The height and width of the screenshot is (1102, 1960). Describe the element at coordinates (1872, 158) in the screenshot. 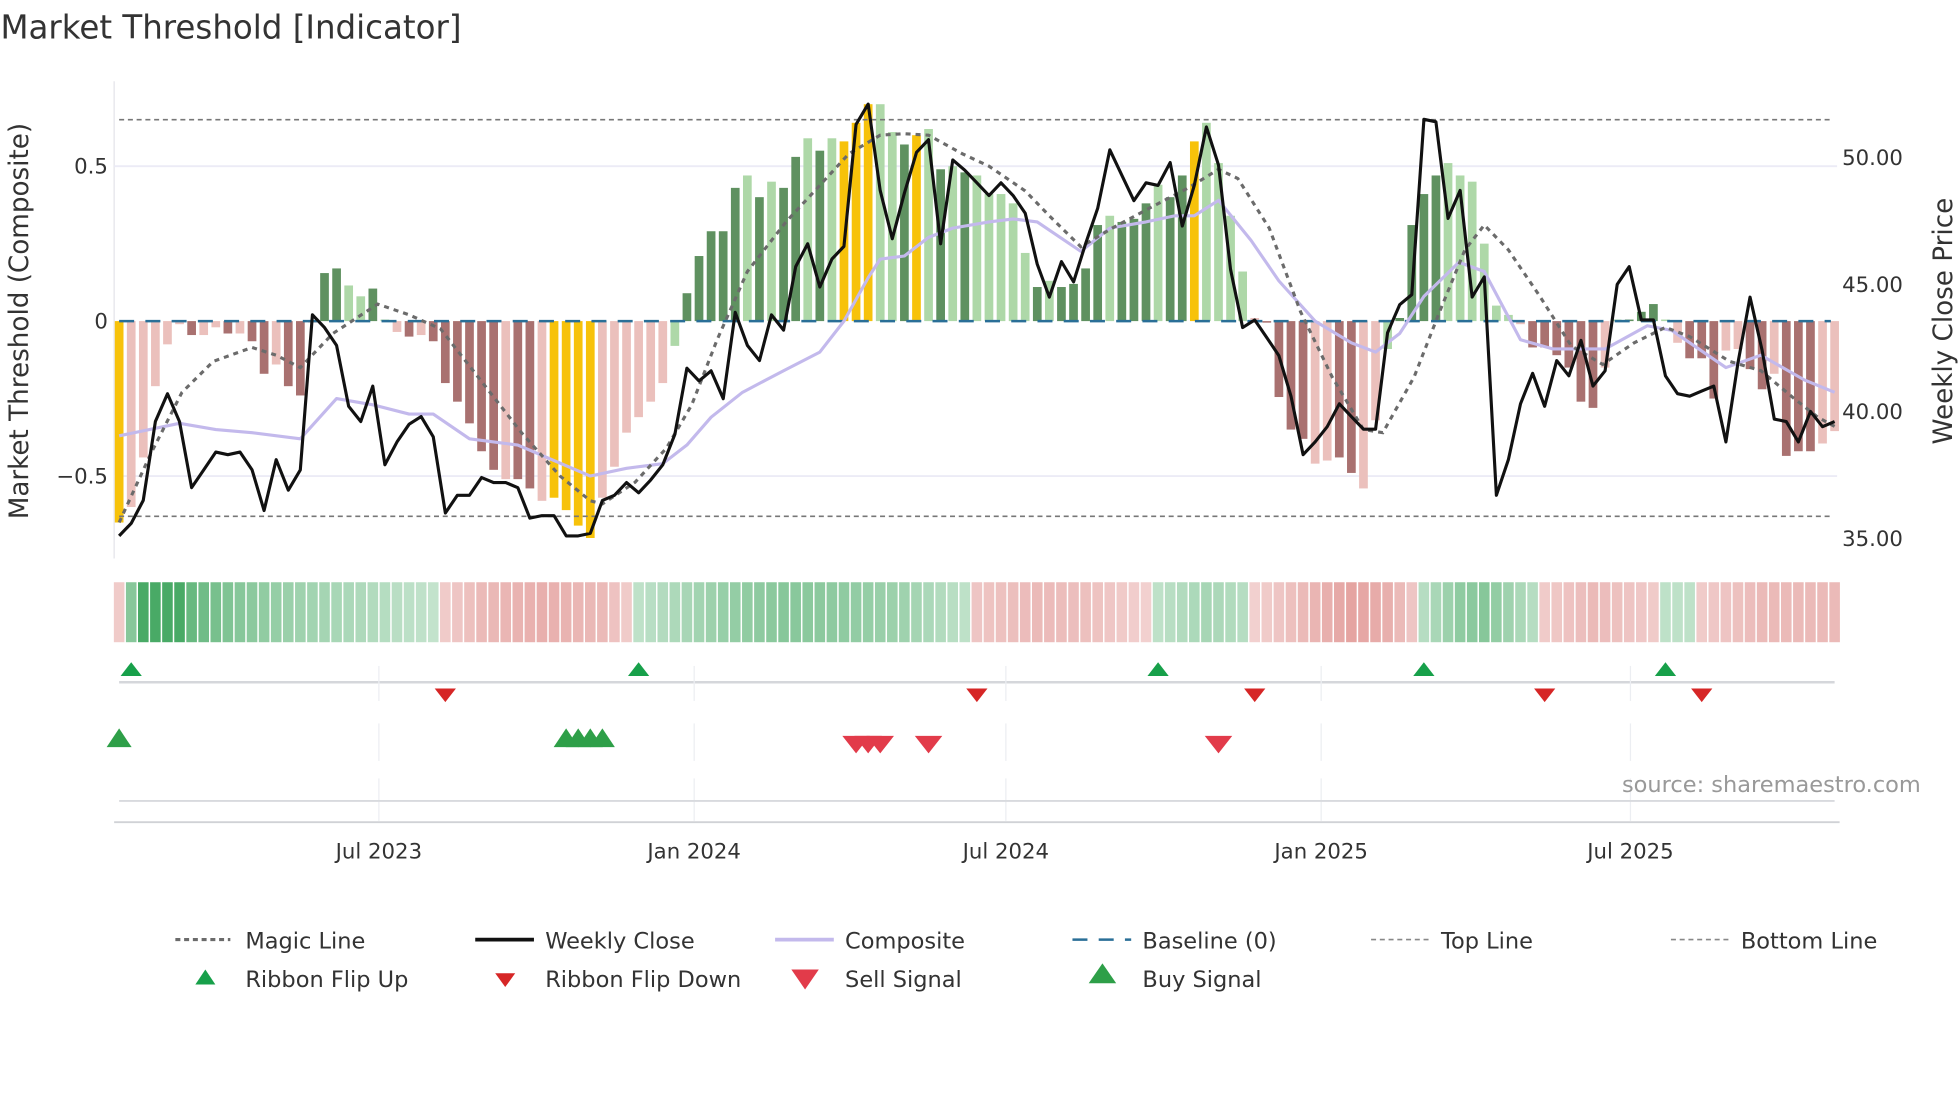

I see `y2-tick-label: 50.00` at that location.